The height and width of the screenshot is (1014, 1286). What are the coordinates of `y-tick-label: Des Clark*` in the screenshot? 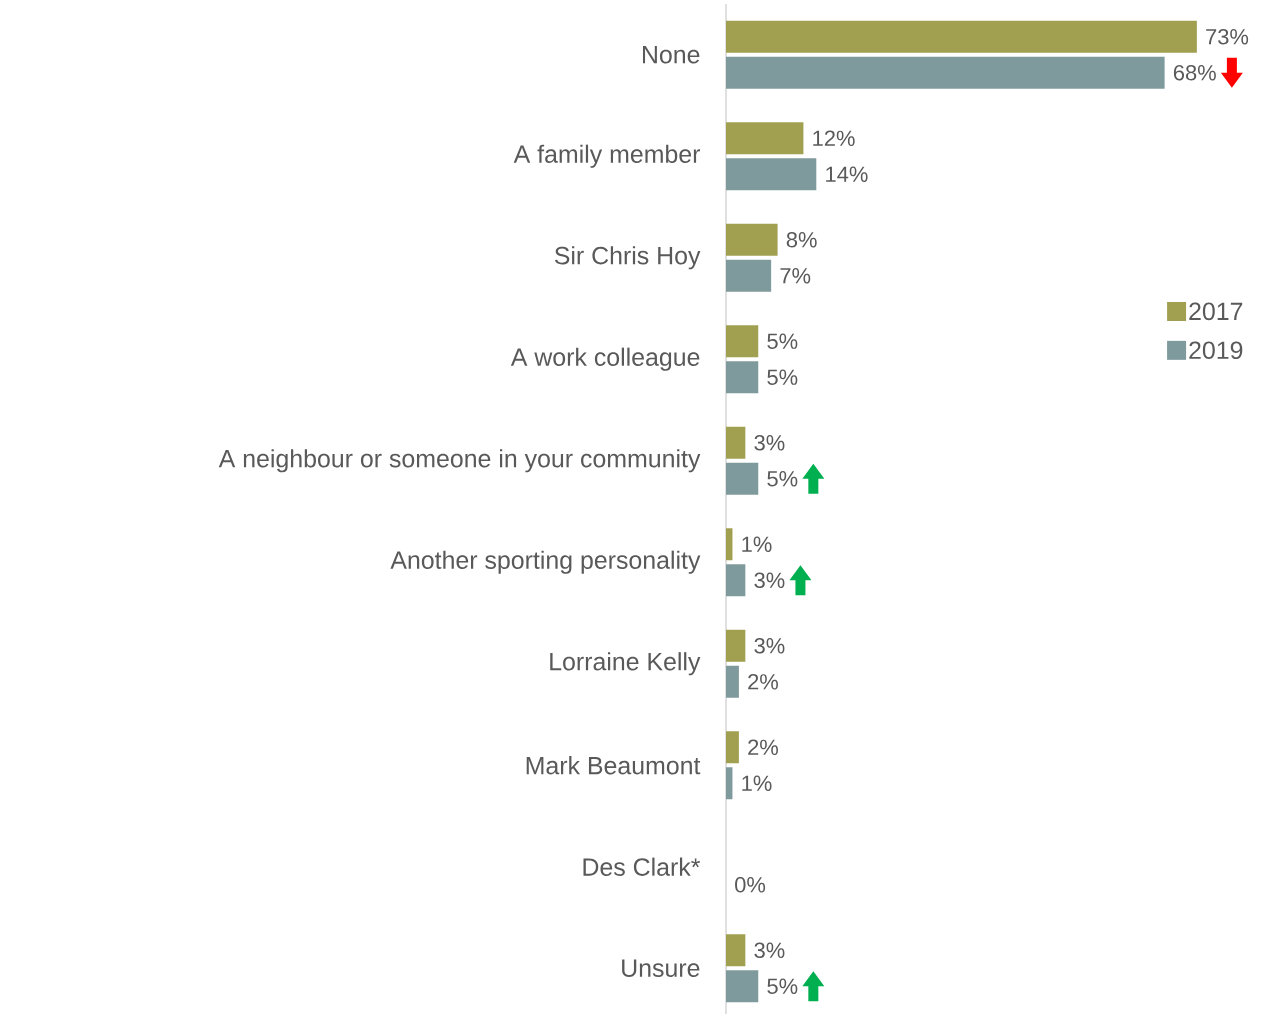 It's located at (642, 866).